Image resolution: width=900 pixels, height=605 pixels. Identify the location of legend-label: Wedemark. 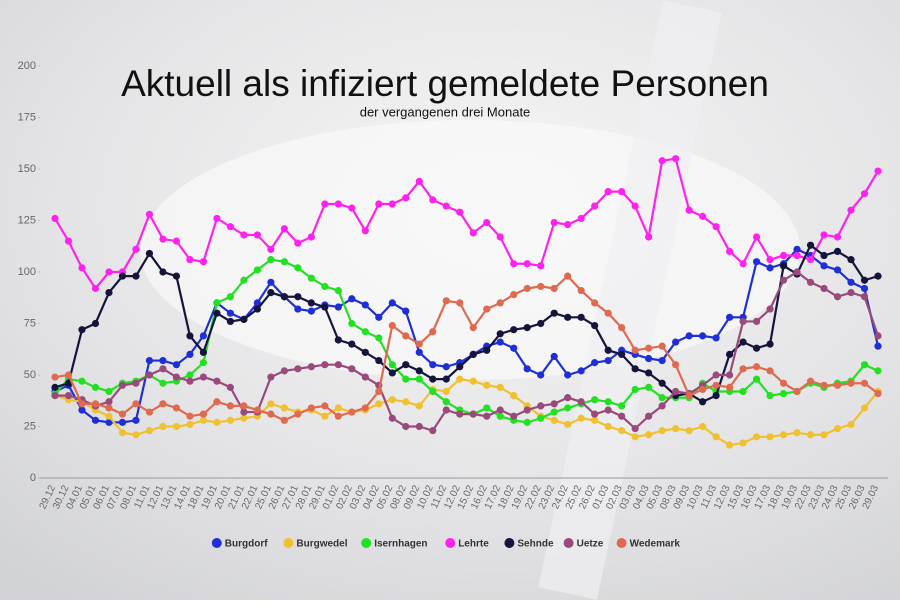
(655, 544).